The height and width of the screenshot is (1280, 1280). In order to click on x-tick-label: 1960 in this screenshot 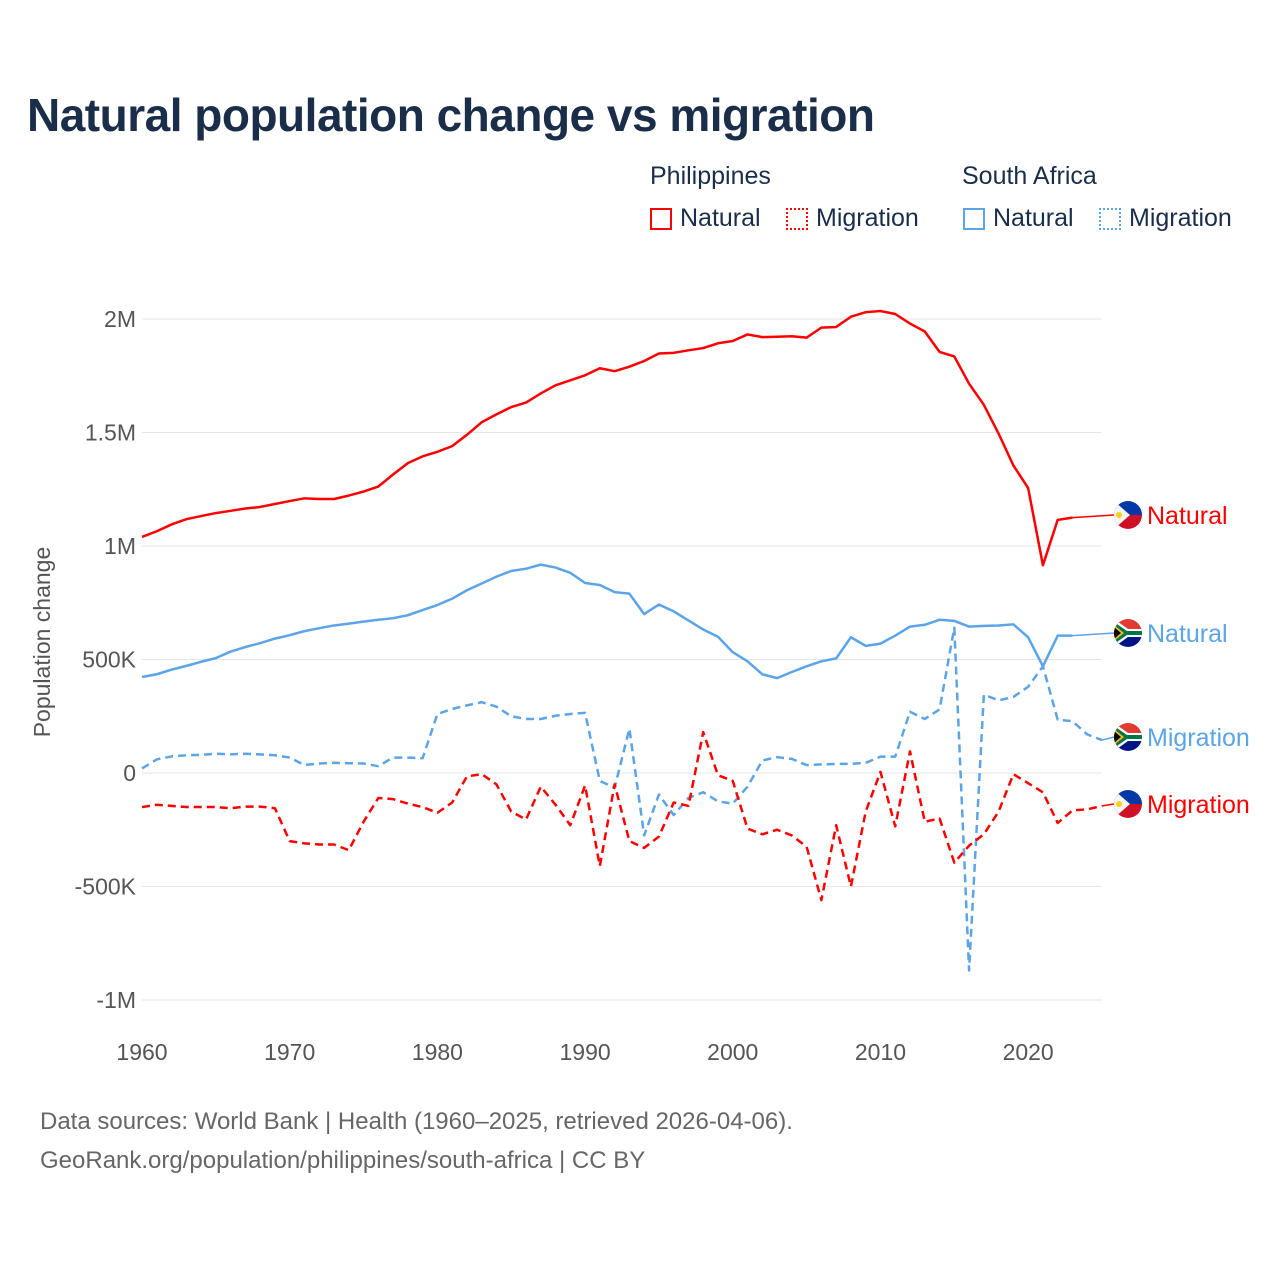, I will do `click(141, 1052)`.